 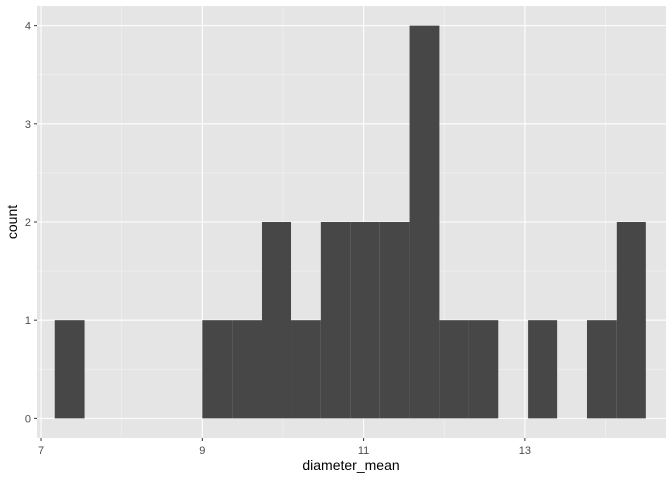 I want to click on y-axis: 0 1 2 3 4, so click(x=31, y=223).